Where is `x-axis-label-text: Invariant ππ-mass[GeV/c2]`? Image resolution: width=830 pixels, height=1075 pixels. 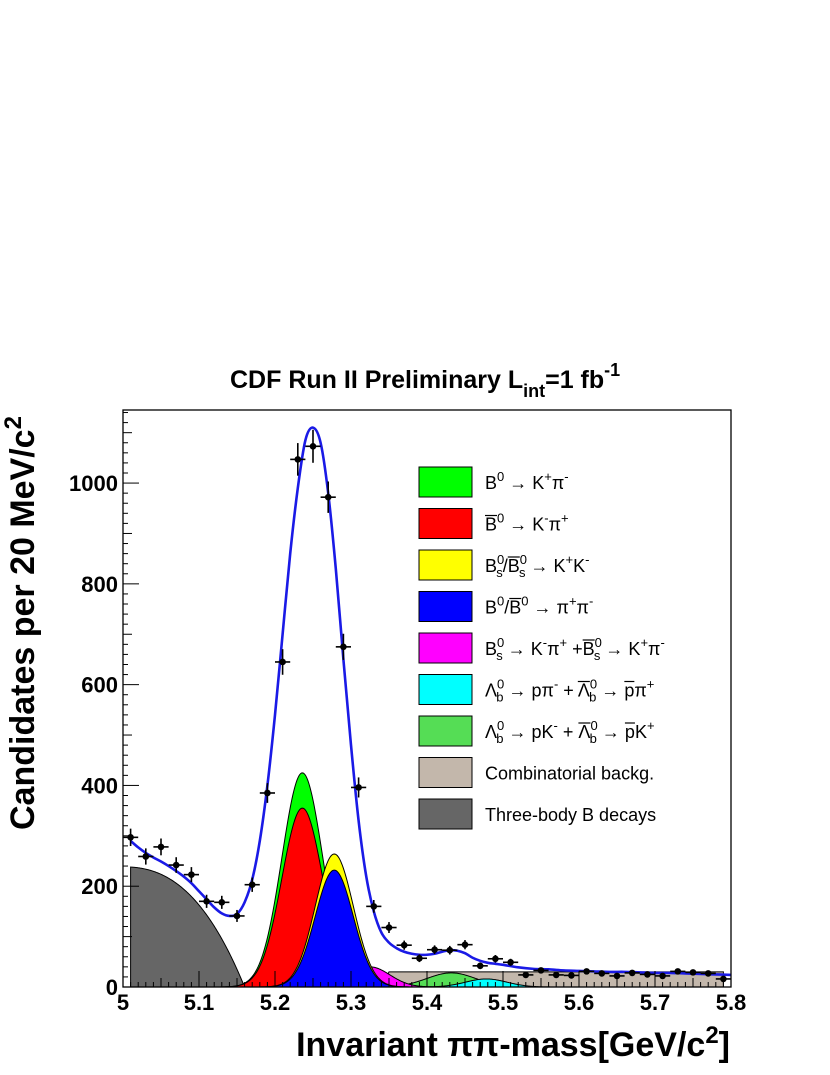
x-axis-label-text: Invariant ππ-mass[GeV/c2] is located at coordinates (513, 1043).